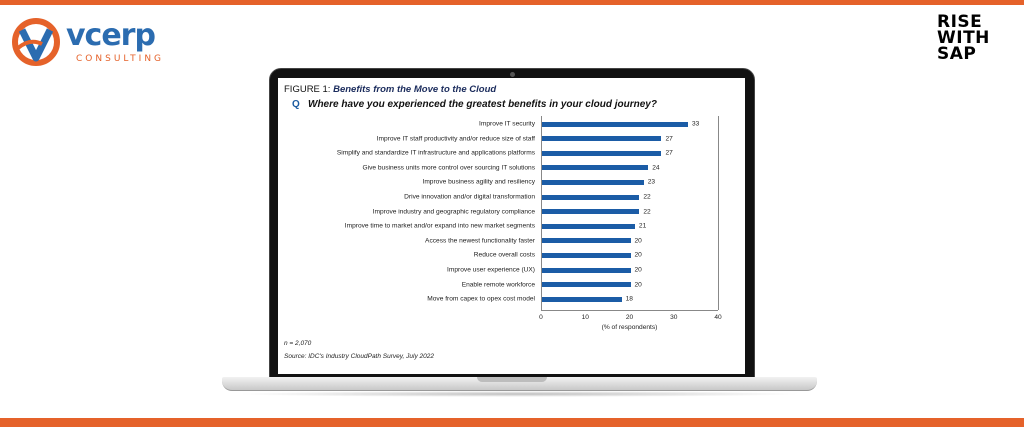 The height and width of the screenshot is (427, 1024). Describe the element at coordinates (957, 54) in the screenshot. I see `rise-line: SAP` at that location.